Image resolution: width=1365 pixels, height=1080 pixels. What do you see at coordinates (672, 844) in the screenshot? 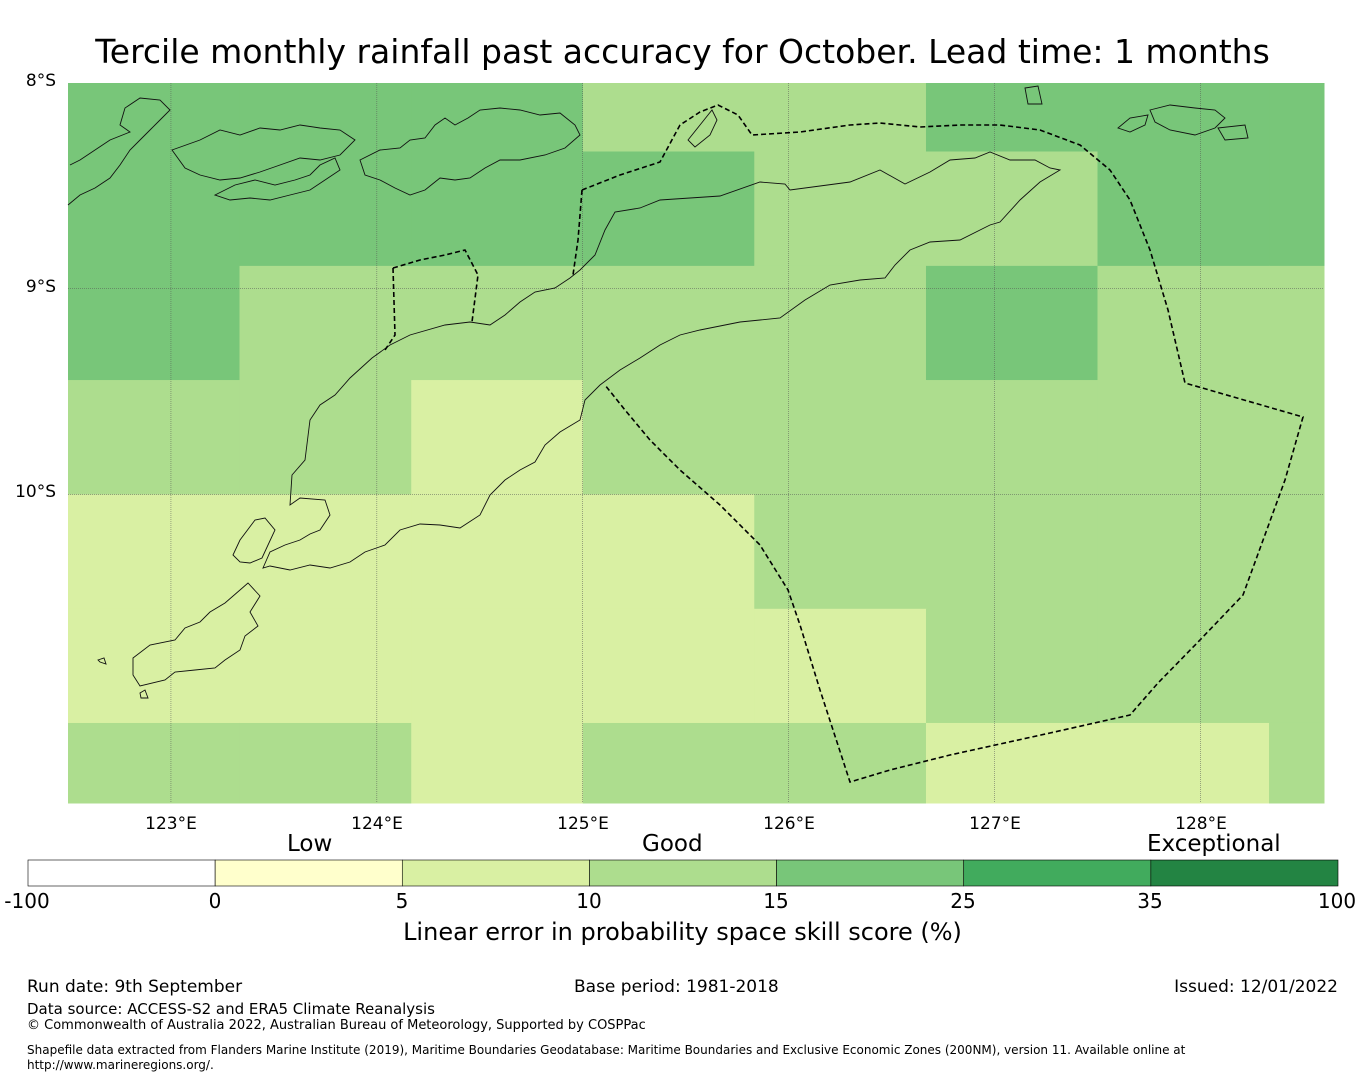
I see `category-good: Good` at bounding box center [672, 844].